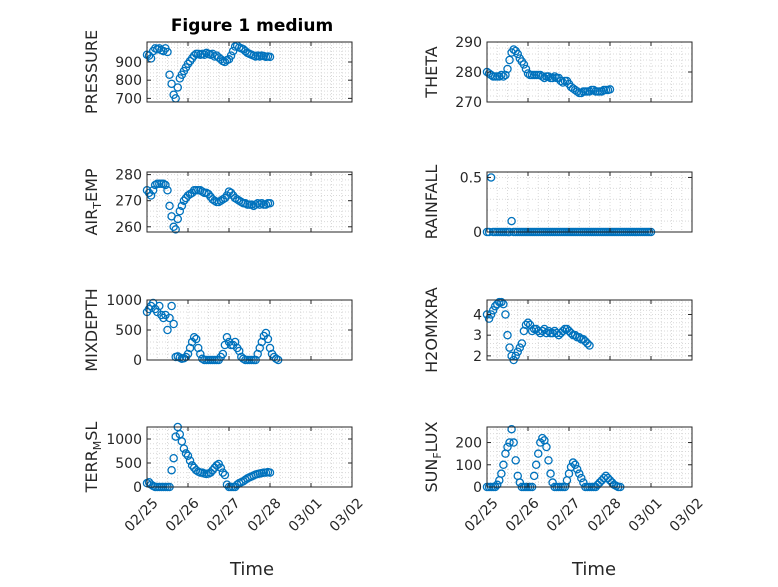 This screenshot has width=778, height=587. I want to click on y-tick-label: 3, so click(477, 336).